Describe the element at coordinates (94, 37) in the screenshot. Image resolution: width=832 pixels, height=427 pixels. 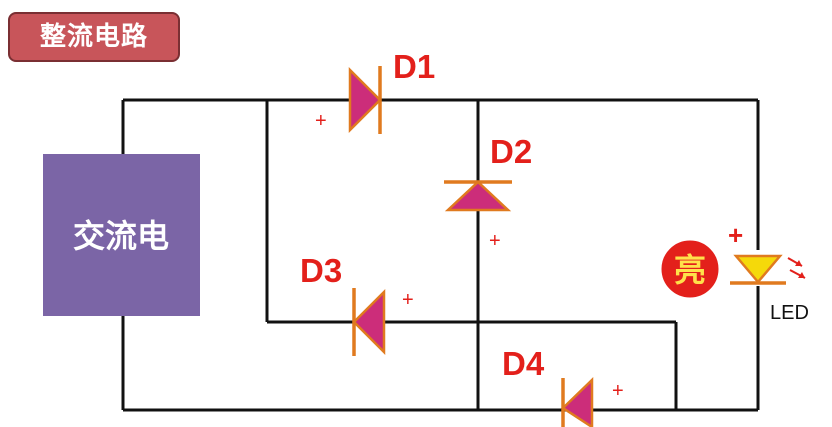
I see `page-title: 整流电路` at that location.